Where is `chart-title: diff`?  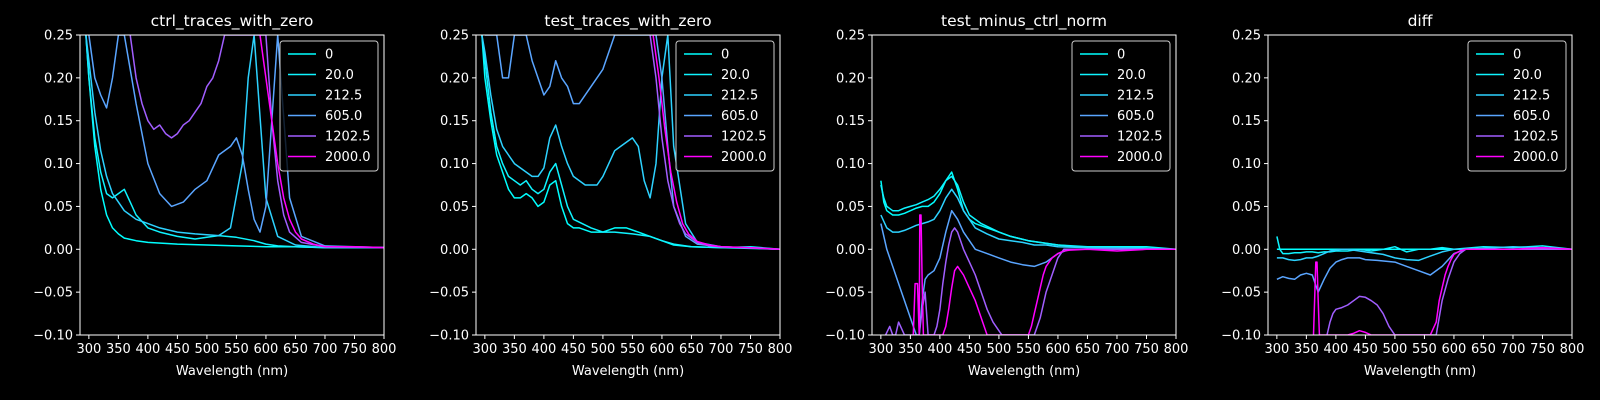 chart-title: diff is located at coordinates (1420, 21).